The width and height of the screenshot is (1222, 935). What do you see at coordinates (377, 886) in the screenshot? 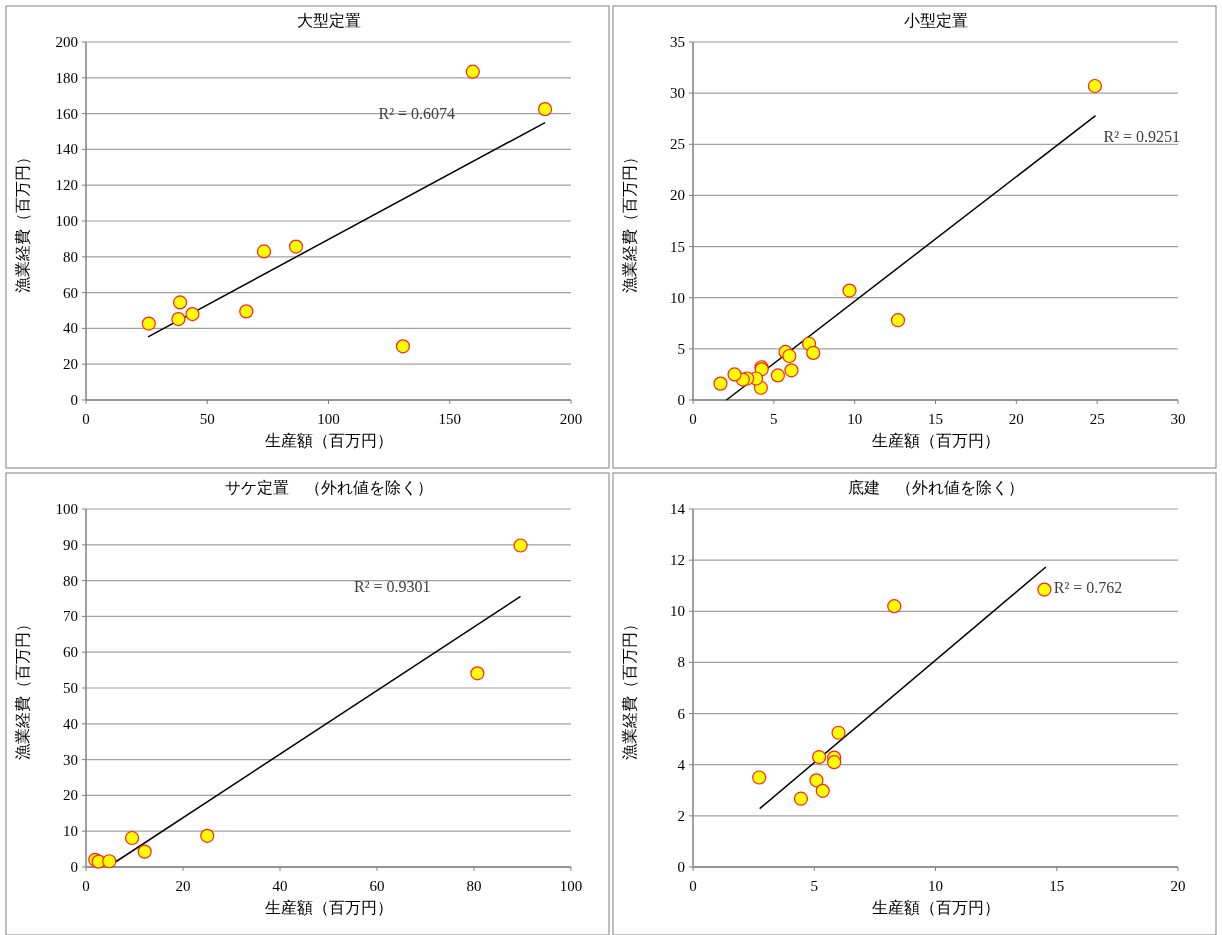
I see `x-tick-label: 60` at bounding box center [377, 886].